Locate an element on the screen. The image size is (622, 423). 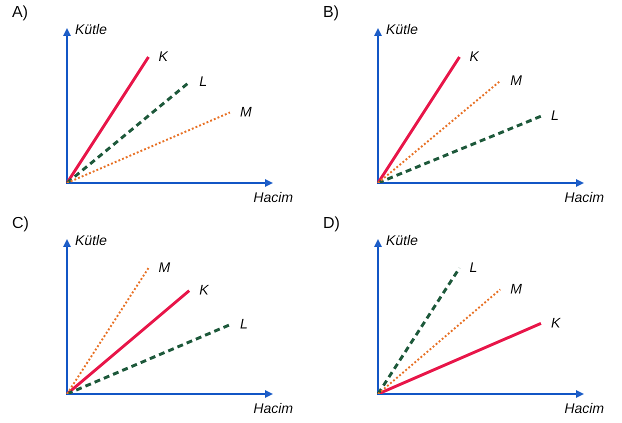
chart-title: D) is located at coordinates (331, 224).